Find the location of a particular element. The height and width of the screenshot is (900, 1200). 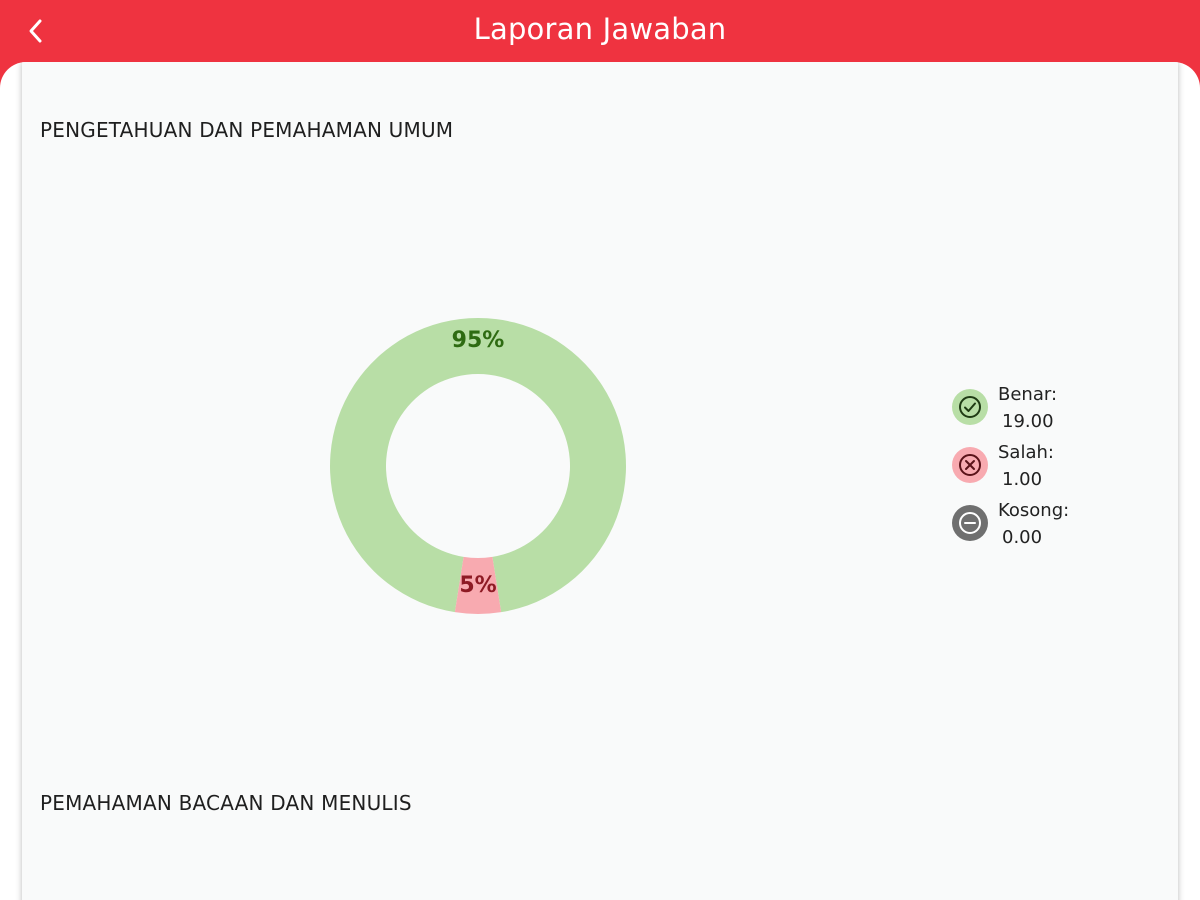

legend-label: Benar: is located at coordinates (1028, 394).